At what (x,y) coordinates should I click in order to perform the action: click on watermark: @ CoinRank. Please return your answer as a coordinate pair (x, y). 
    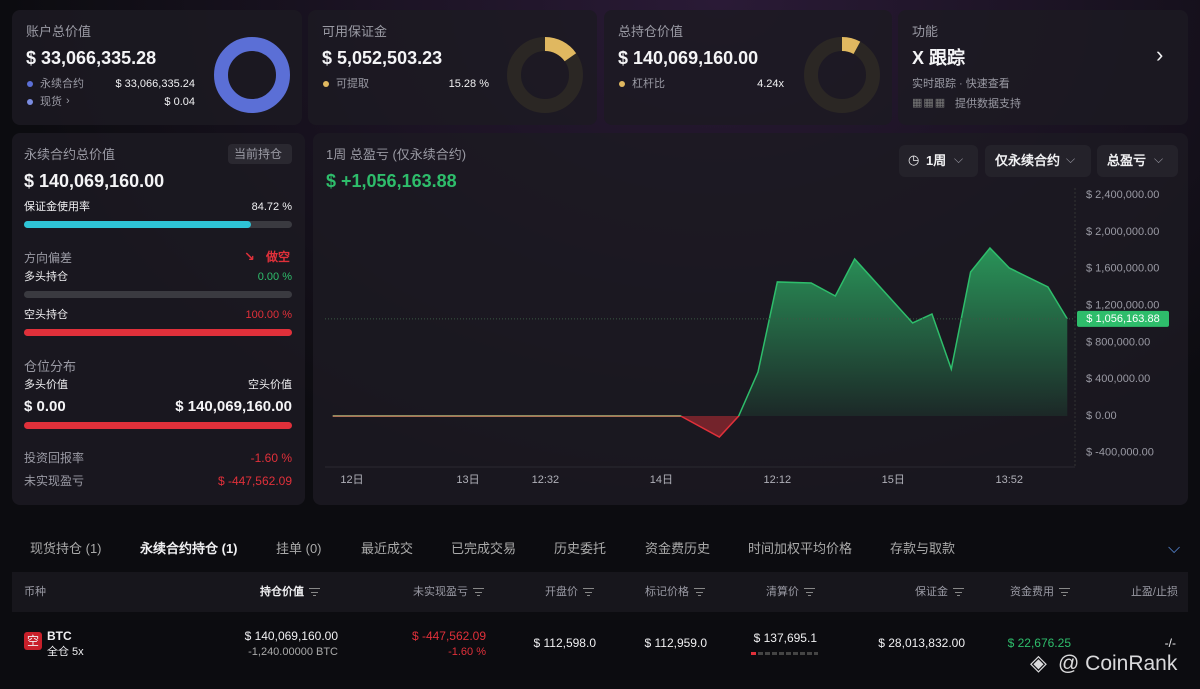
    Looking at the image, I should click on (1118, 663).